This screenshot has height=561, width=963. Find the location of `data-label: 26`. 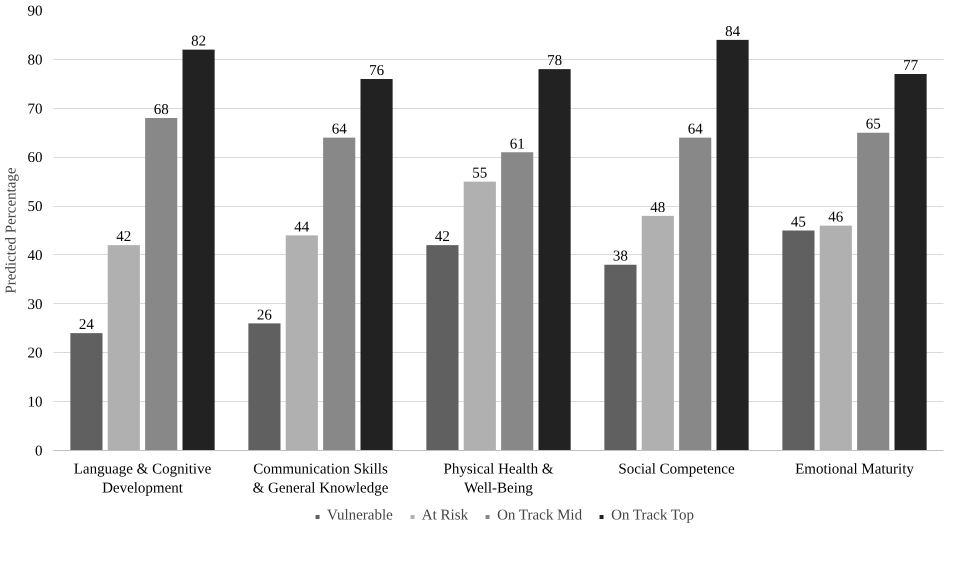

data-label: 26 is located at coordinates (264, 315).